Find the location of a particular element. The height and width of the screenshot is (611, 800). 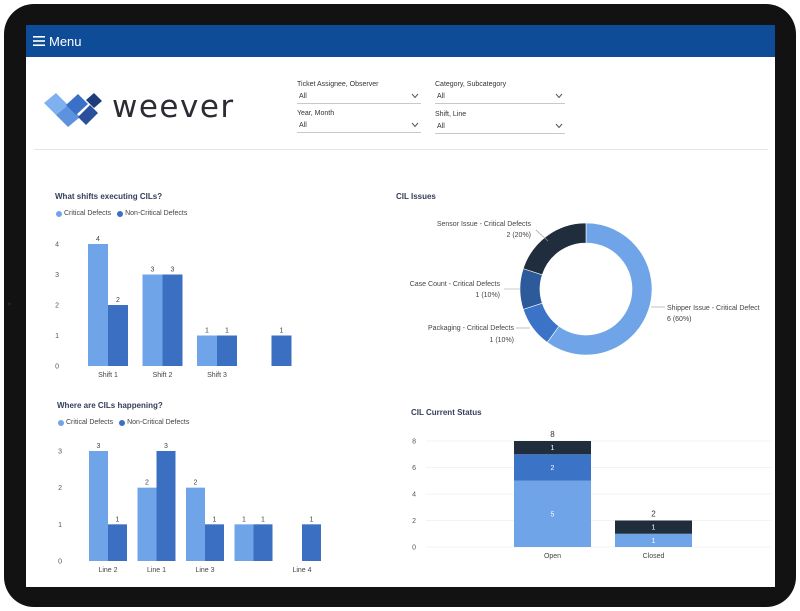

filter-label: Year, Month is located at coordinates (316, 113).